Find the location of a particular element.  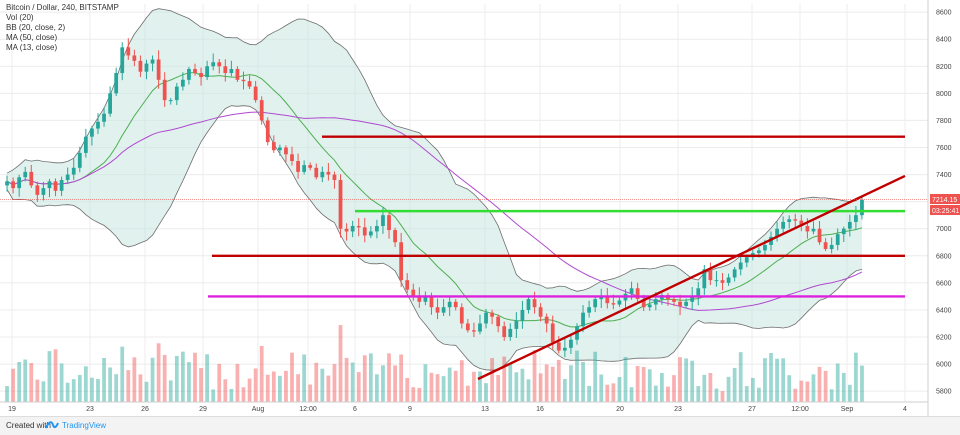

legend-ma13: MA (13, close) is located at coordinates (32, 47).